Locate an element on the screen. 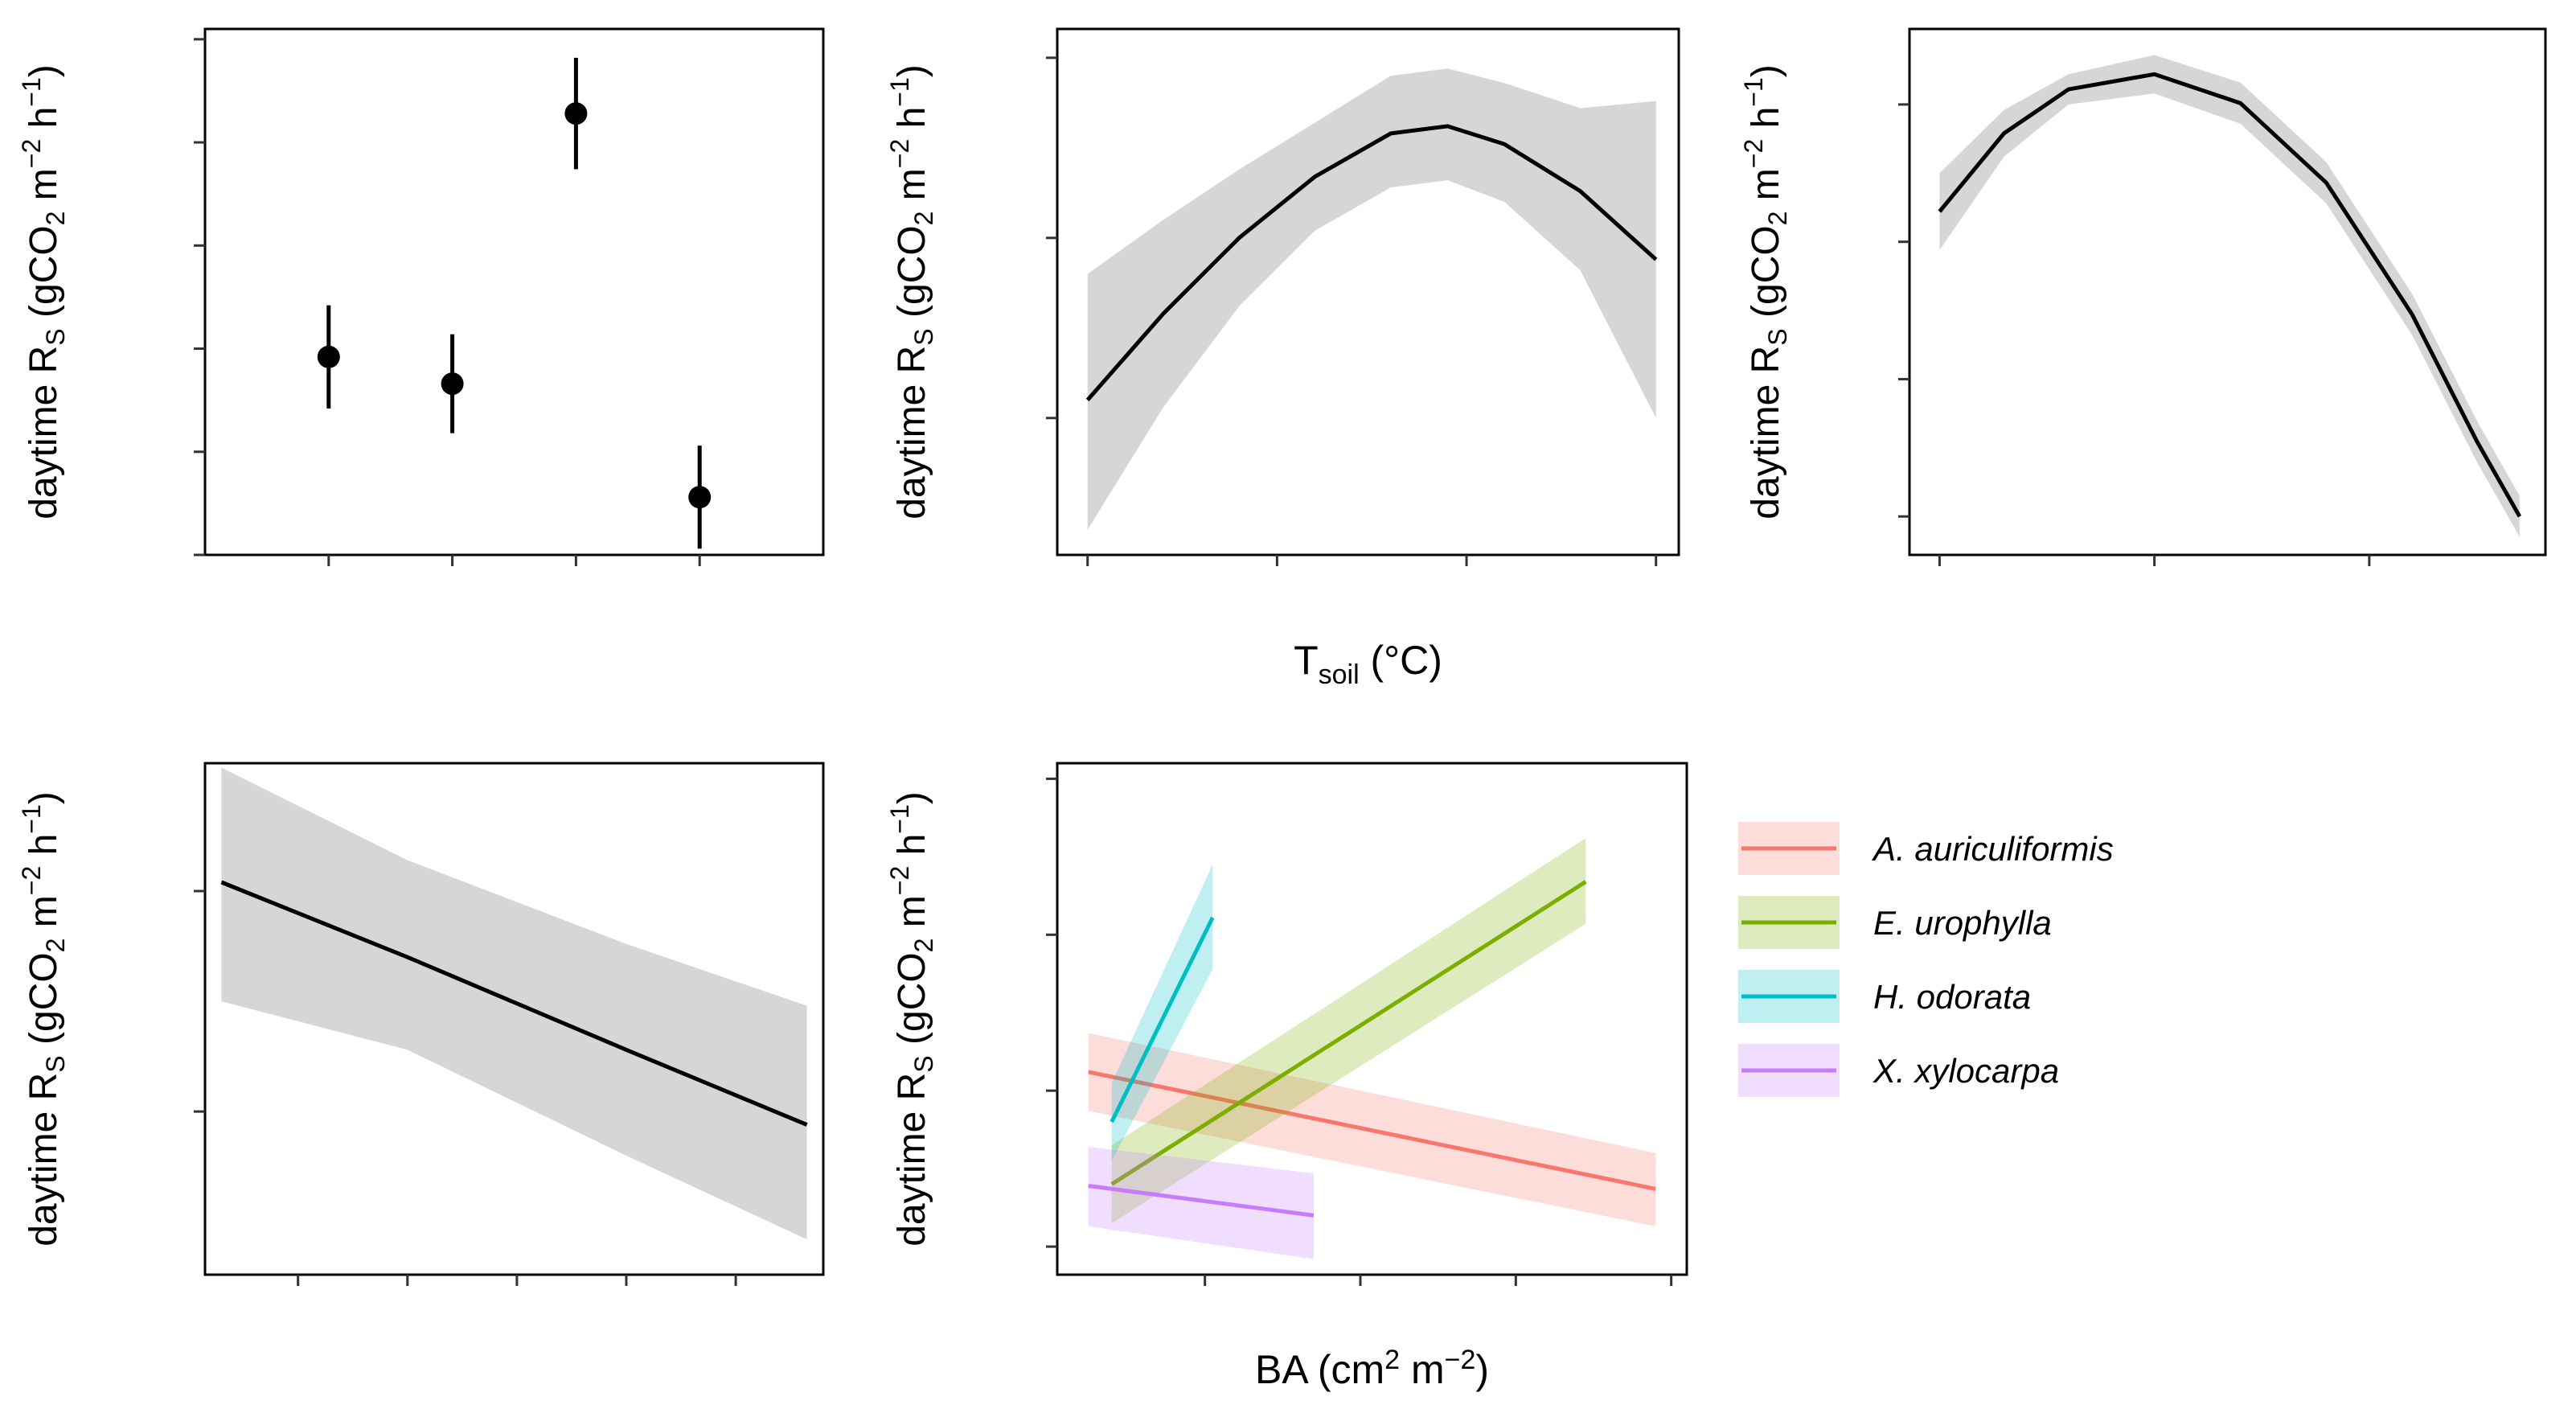  panel-a: daytime RS (gCO2 m−2 h−1) is located at coordinates (421, 297).